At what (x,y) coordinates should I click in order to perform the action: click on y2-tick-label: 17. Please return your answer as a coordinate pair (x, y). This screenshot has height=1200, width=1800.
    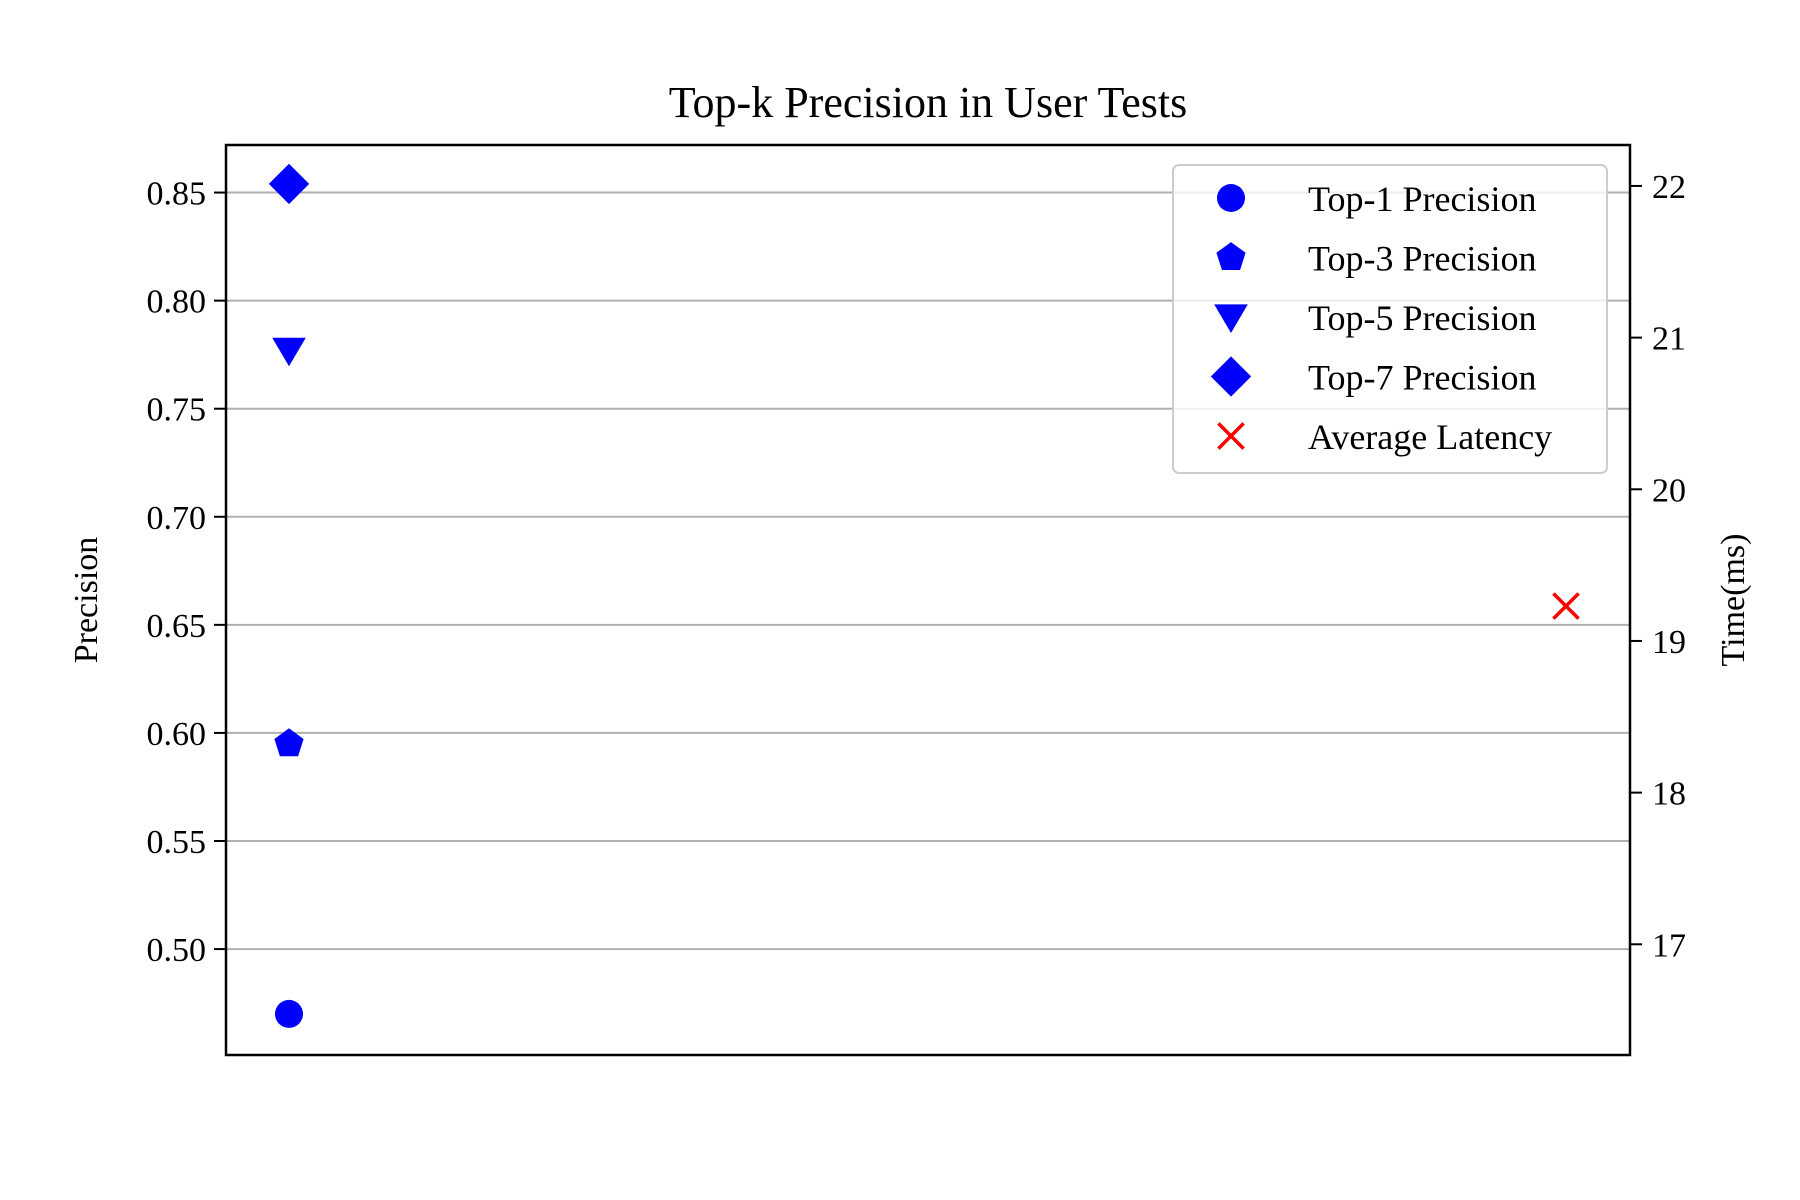
    Looking at the image, I should click on (1669, 945).